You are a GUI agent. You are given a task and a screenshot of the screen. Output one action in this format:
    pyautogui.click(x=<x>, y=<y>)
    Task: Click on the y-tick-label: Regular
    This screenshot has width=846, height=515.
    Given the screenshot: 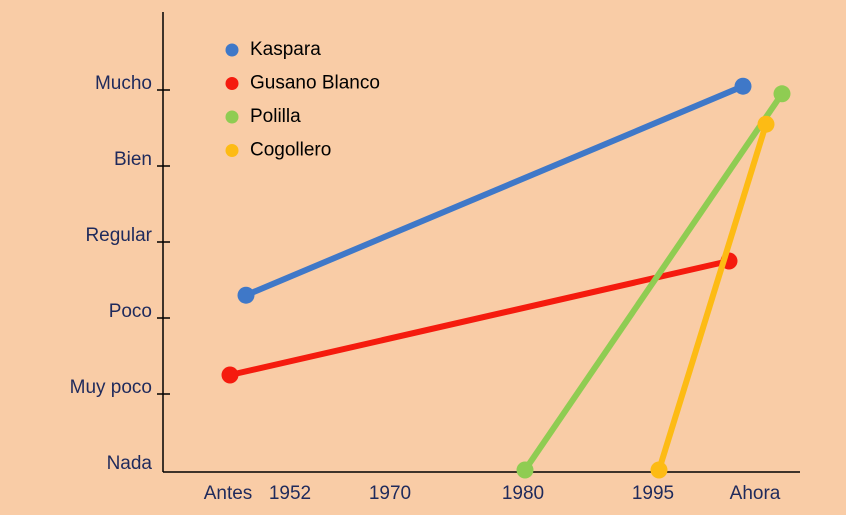 What is the action you would take?
    pyautogui.click(x=118, y=235)
    